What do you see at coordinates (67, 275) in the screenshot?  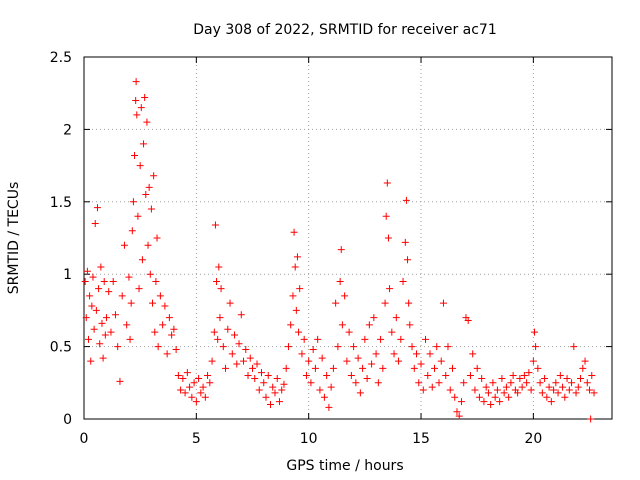 I see `y-tick-label: 1` at bounding box center [67, 275].